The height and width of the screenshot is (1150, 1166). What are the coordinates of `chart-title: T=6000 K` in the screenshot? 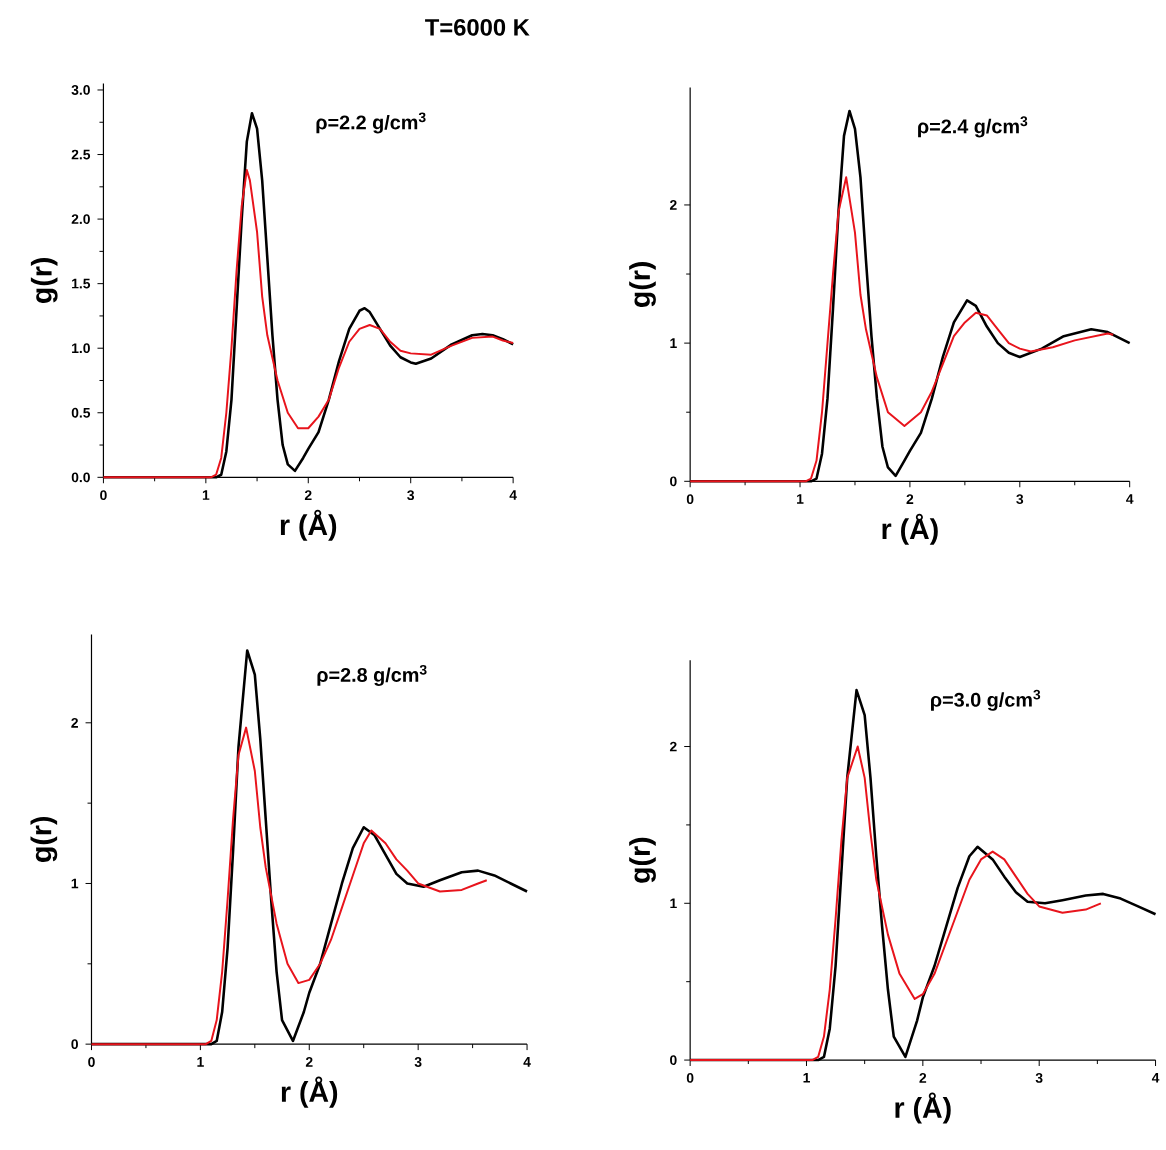 It's located at (477, 27).